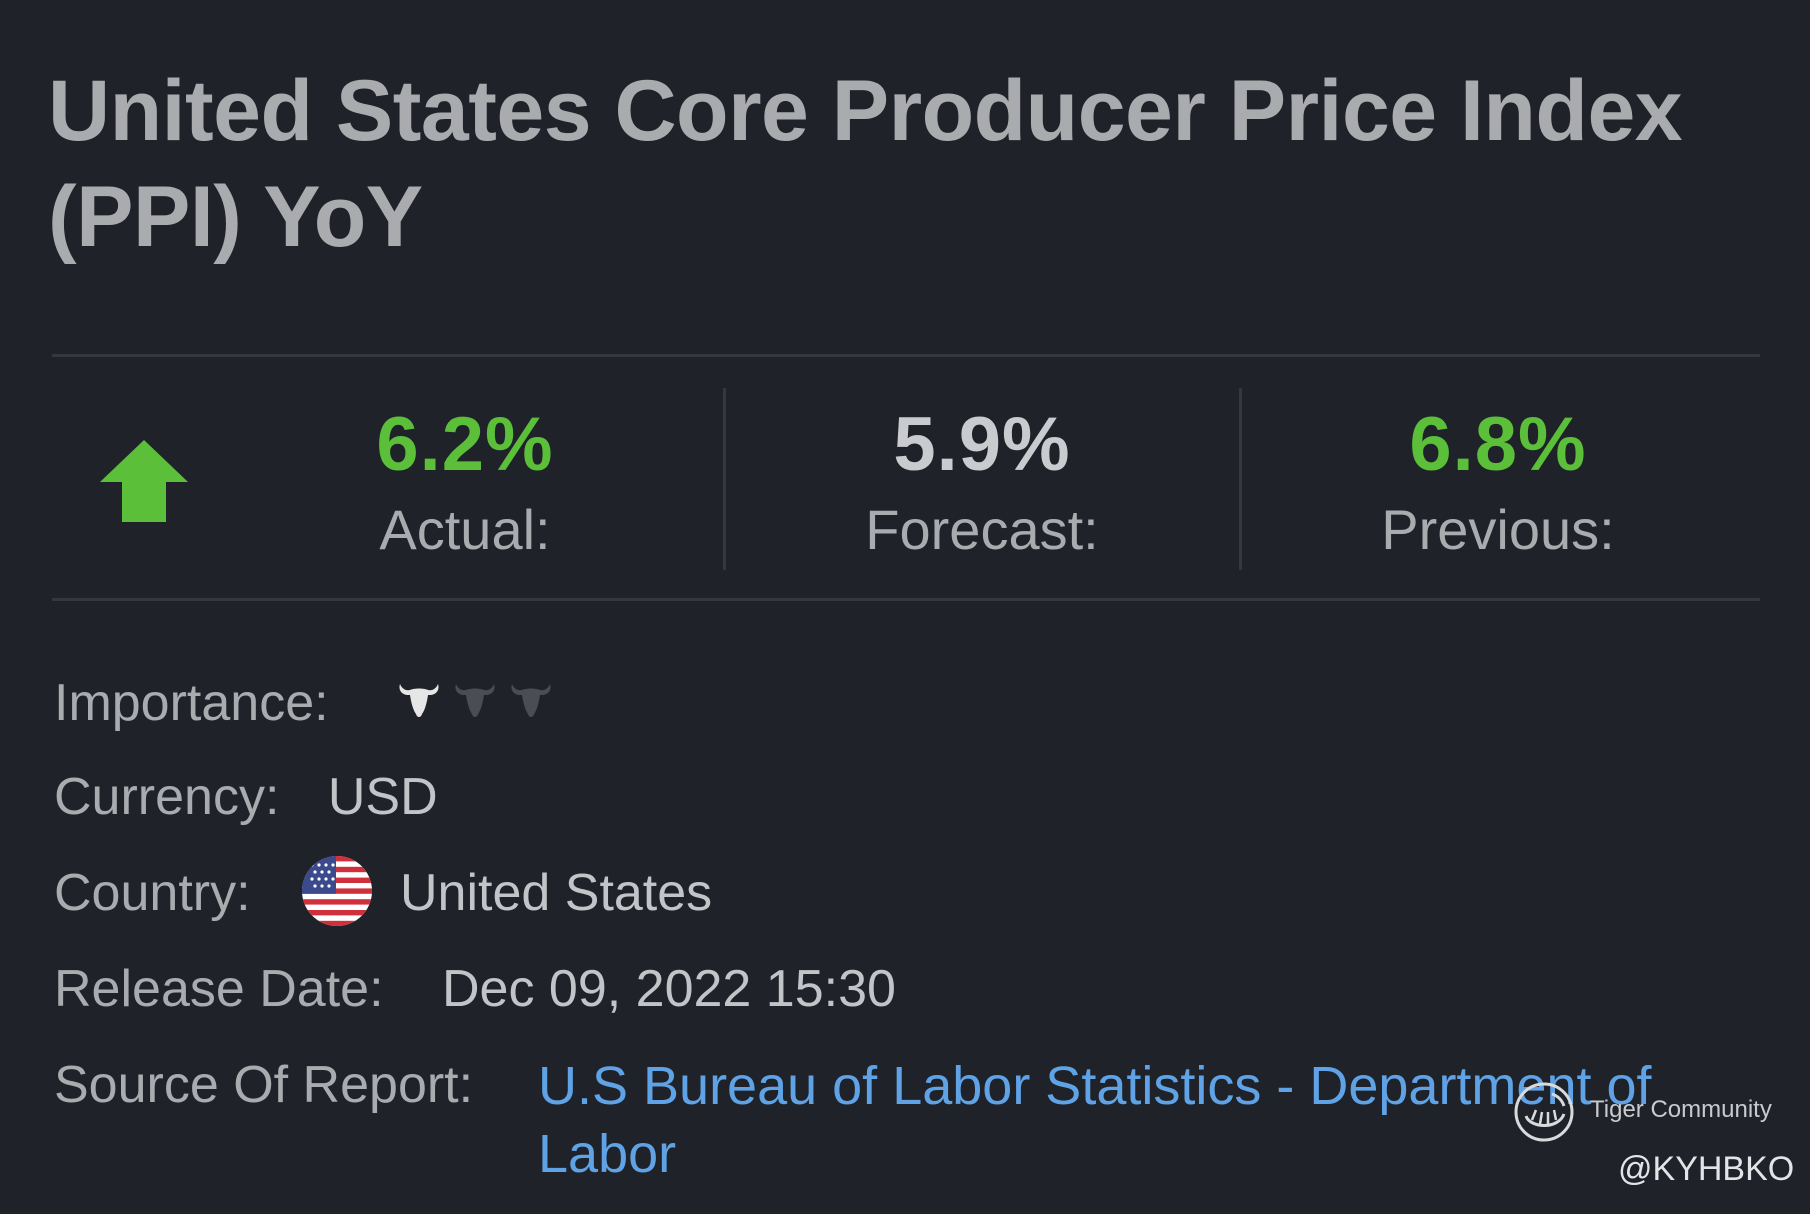 The height and width of the screenshot is (1214, 1810). Describe the element at coordinates (1544, 1112) in the screenshot. I see `tiger-community-logo-icon` at that location.